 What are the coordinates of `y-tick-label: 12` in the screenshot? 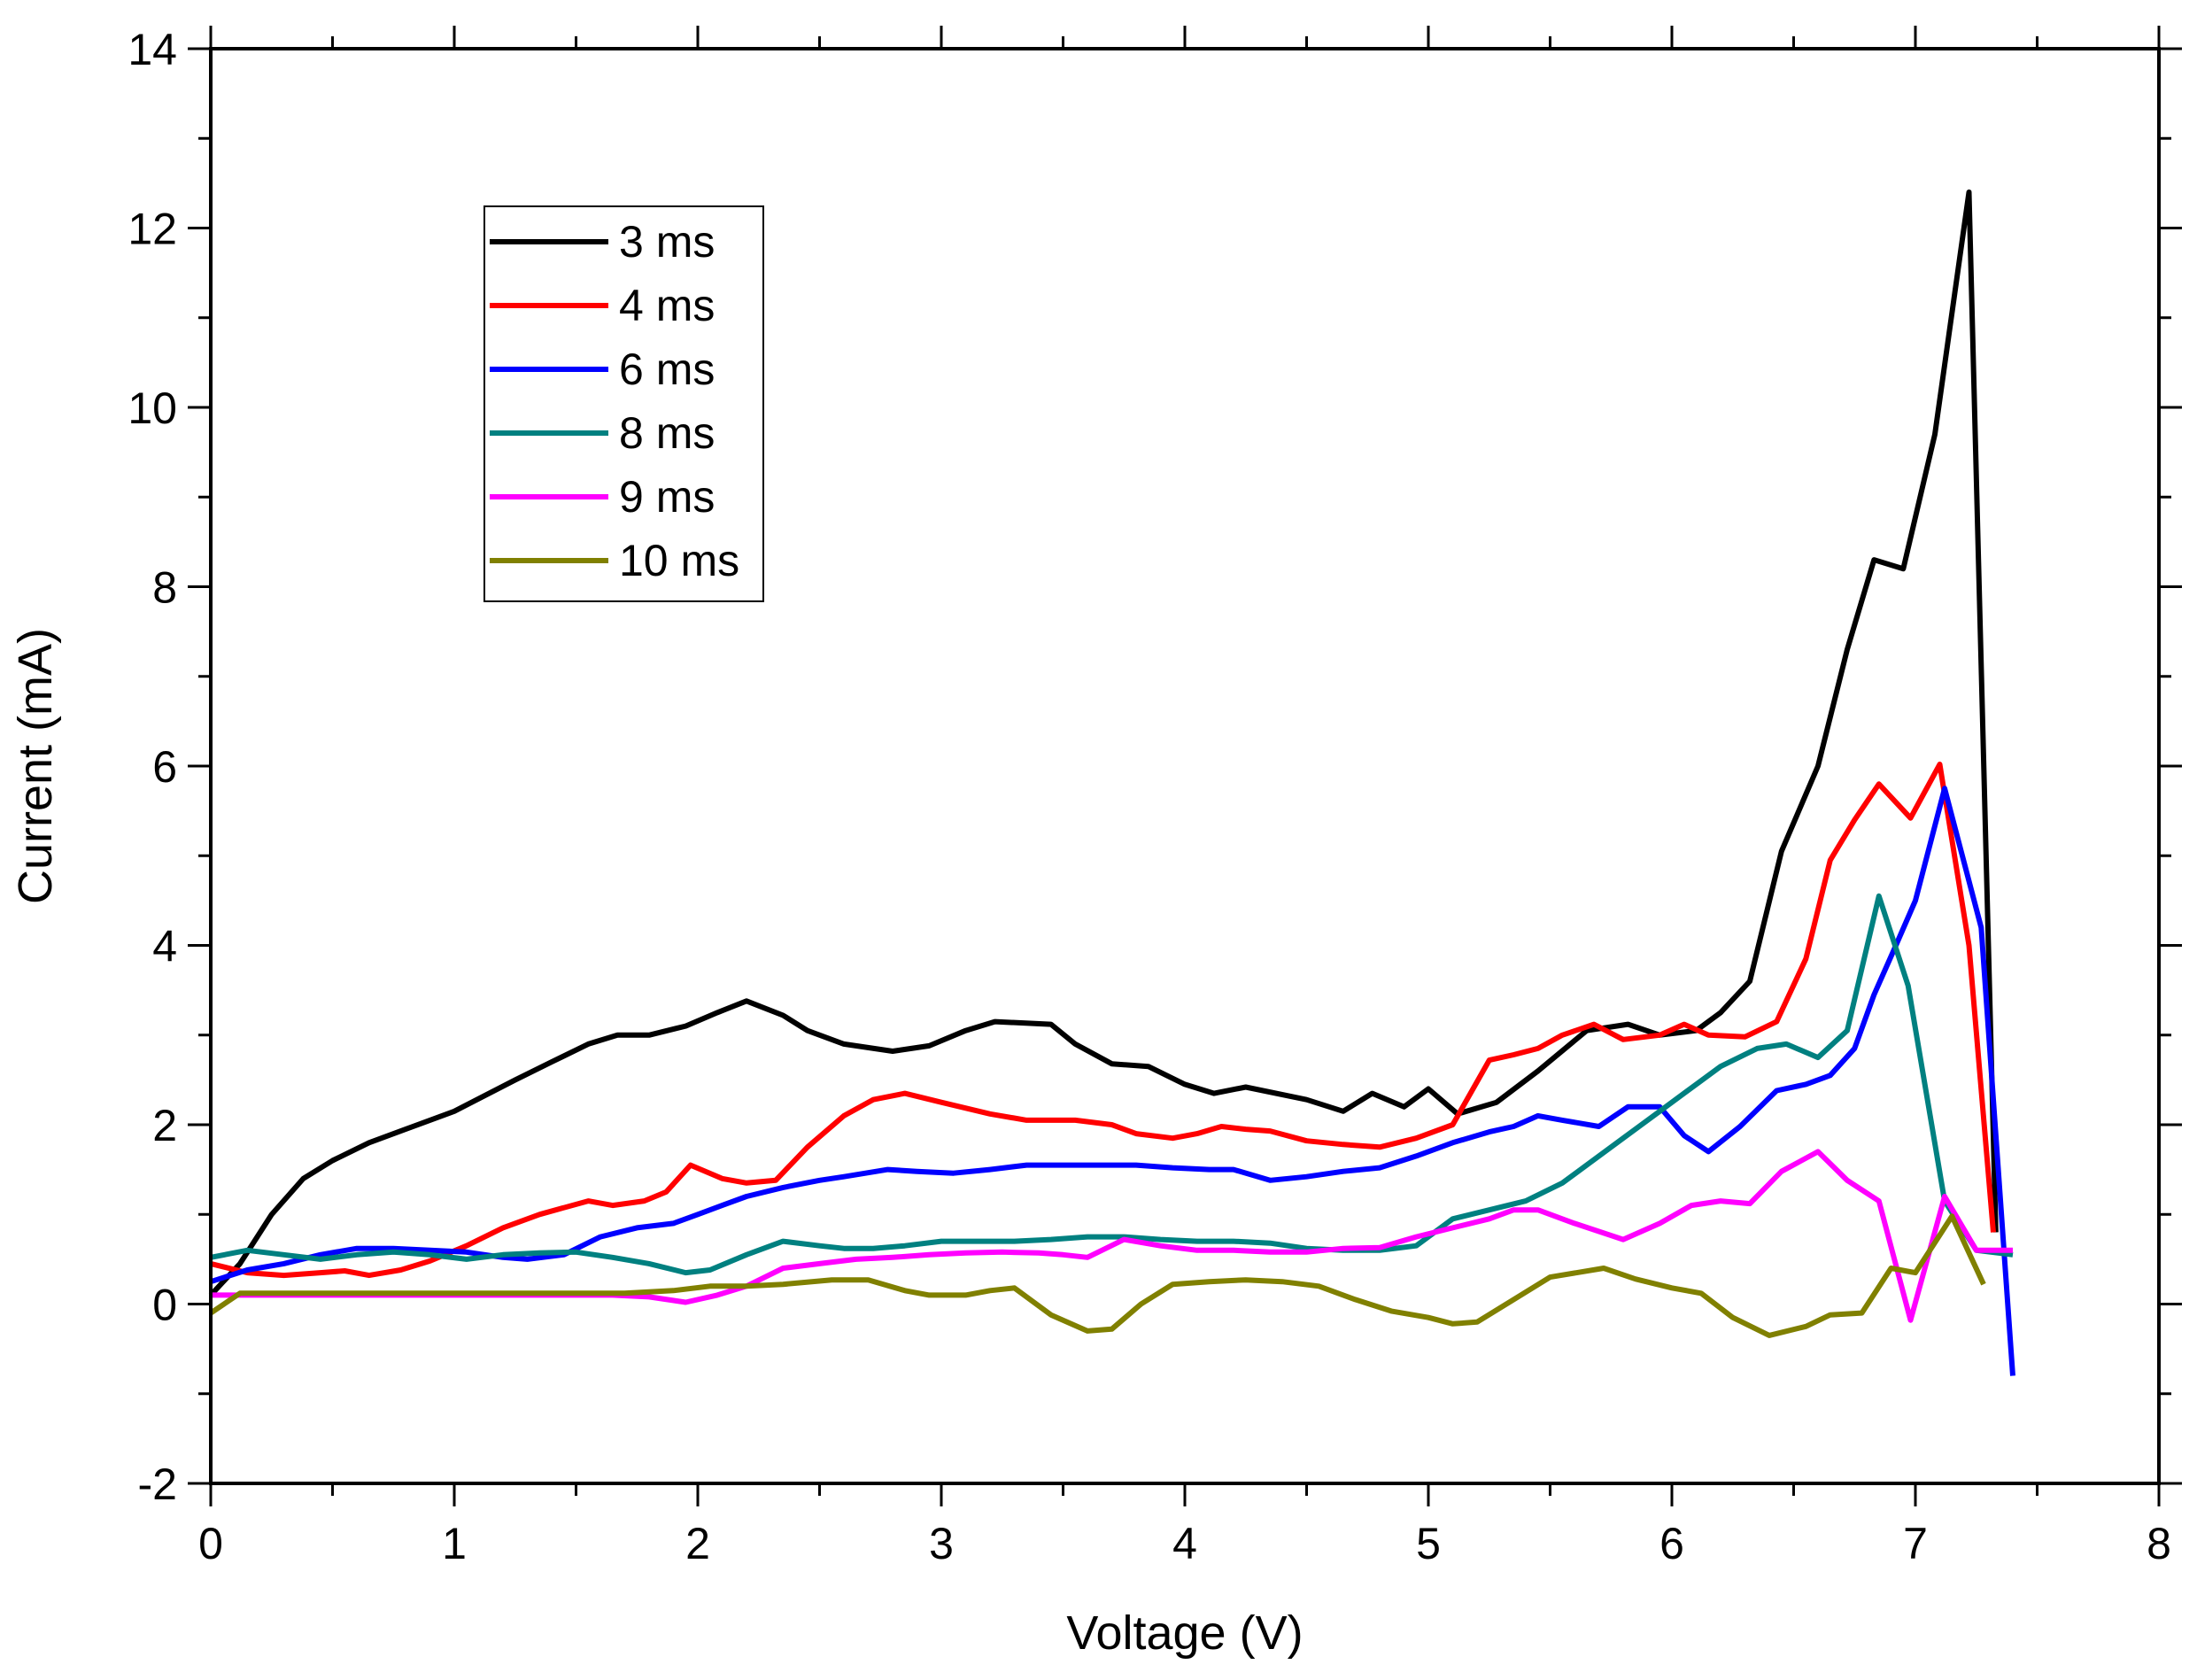 It's located at (152, 229).